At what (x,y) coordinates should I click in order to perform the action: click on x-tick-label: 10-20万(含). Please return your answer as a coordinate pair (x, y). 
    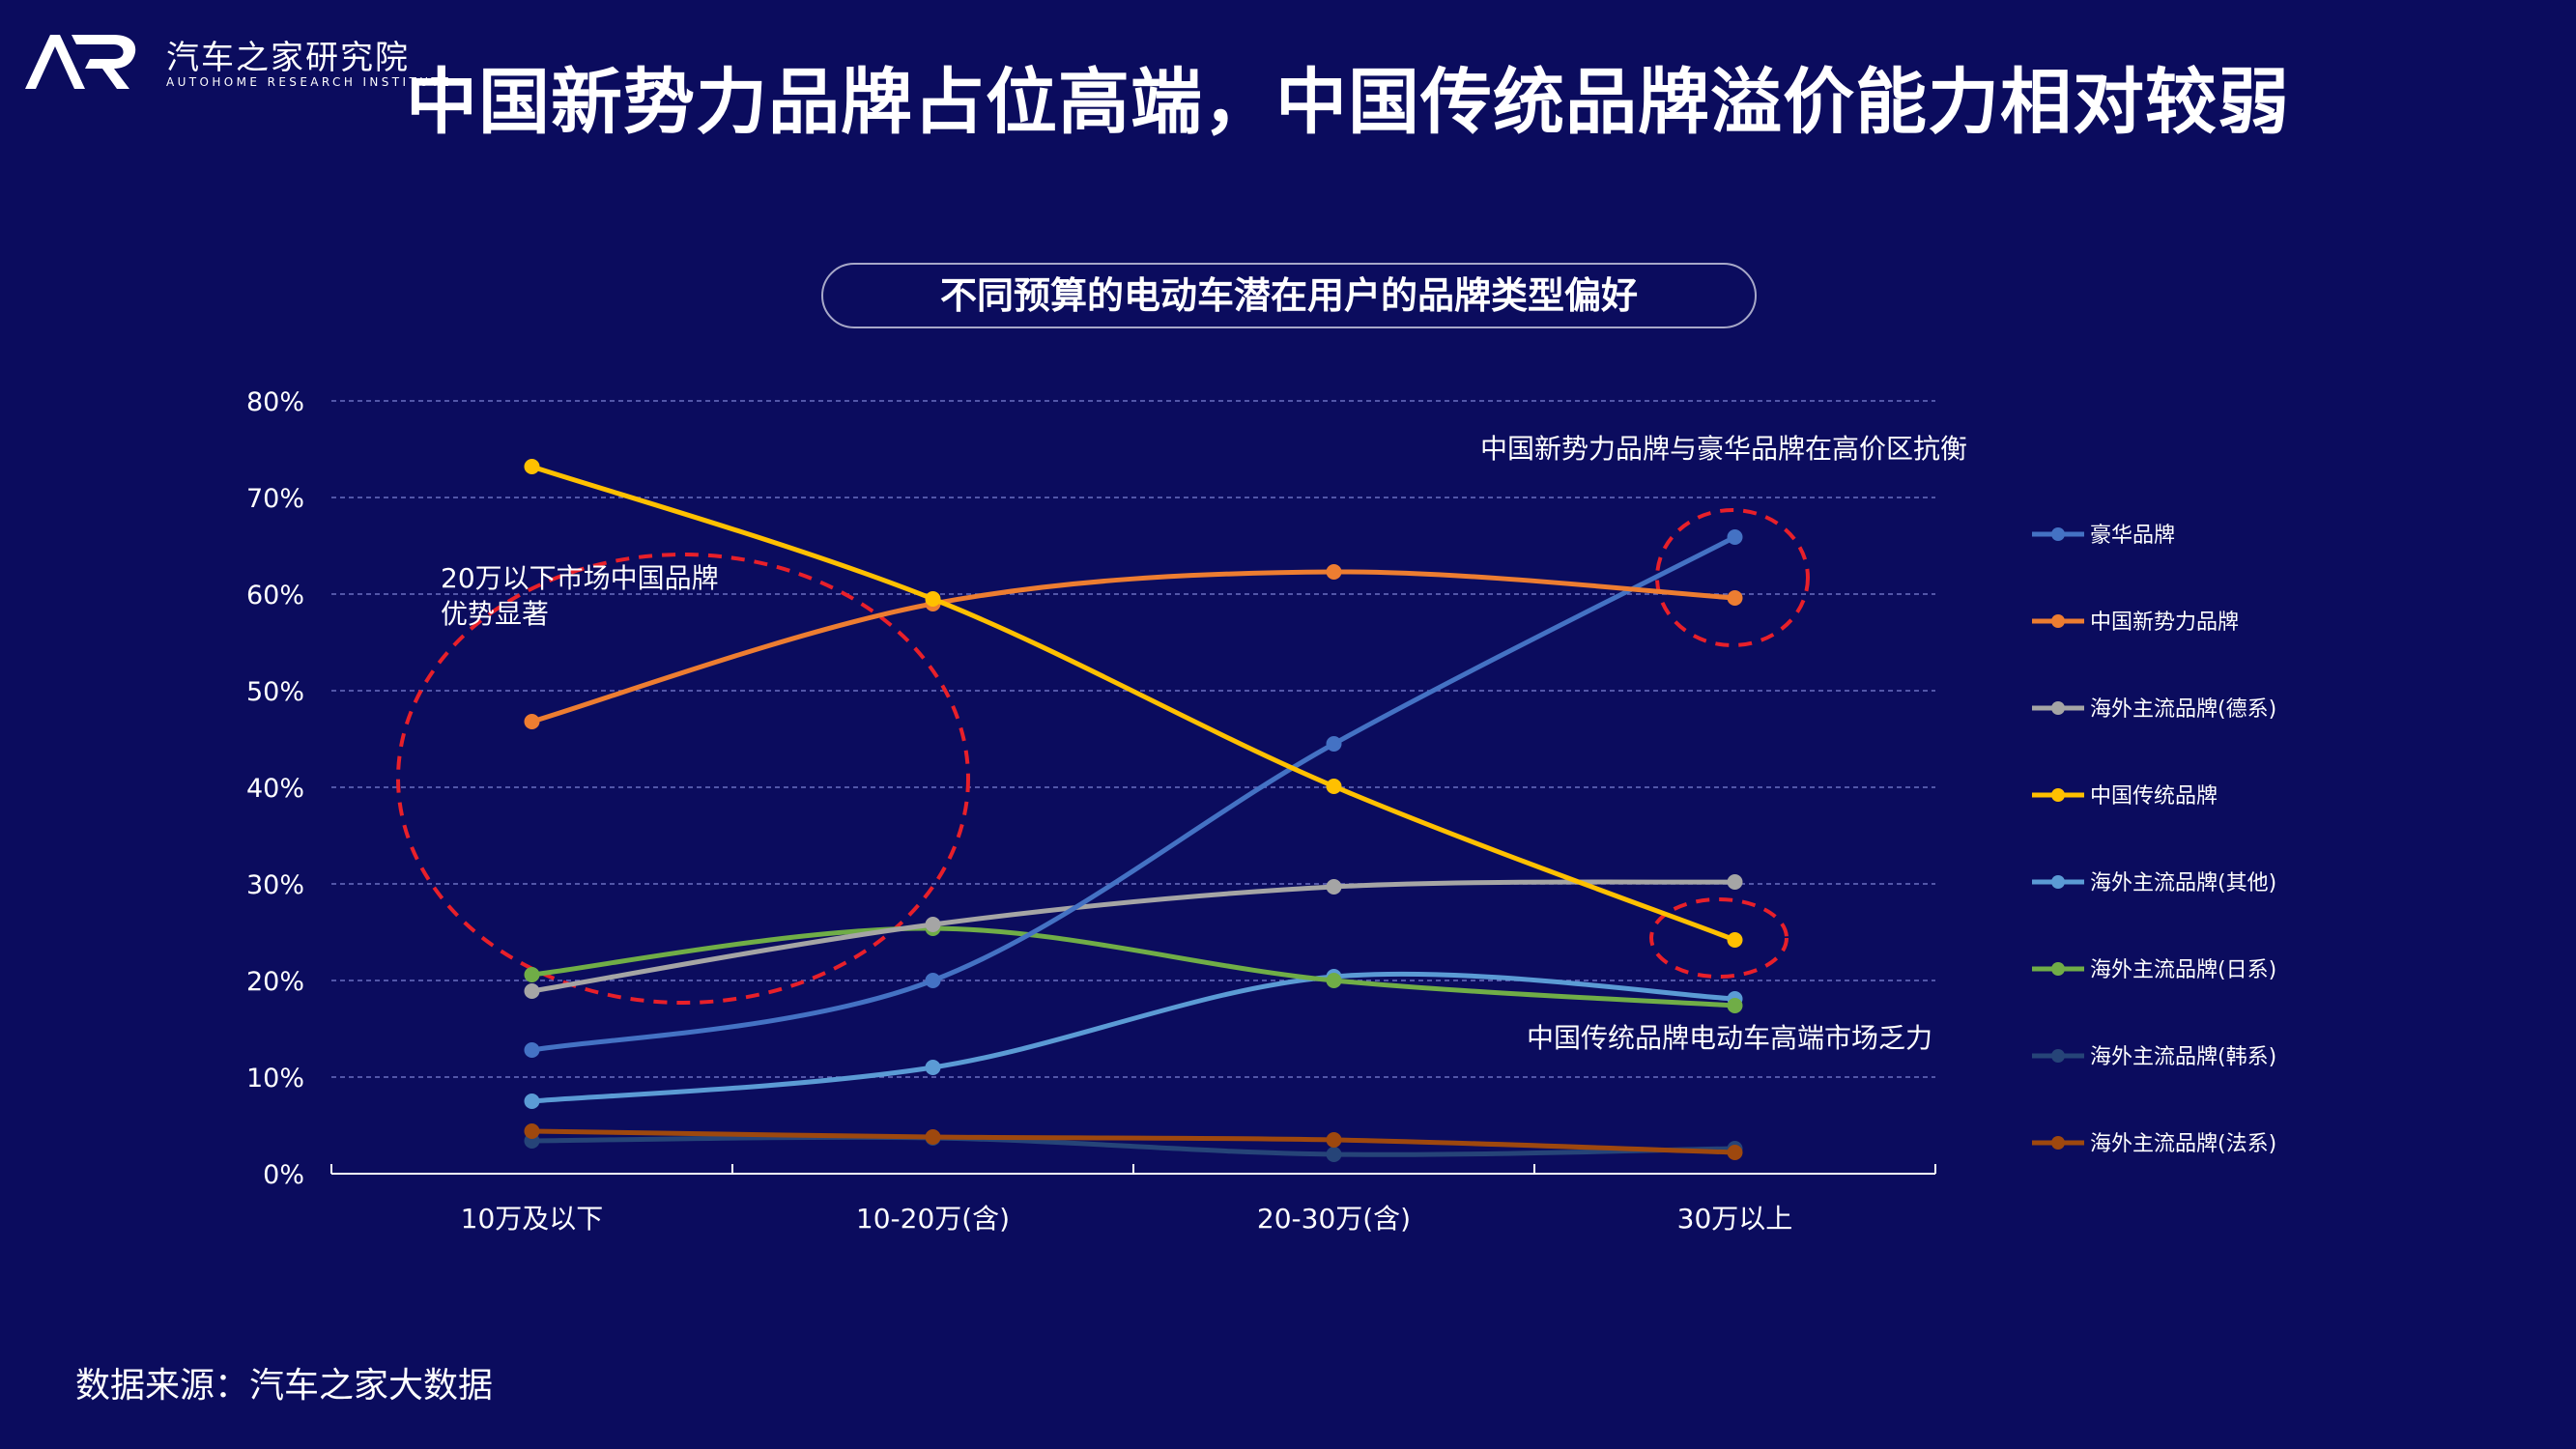
    Looking at the image, I should click on (933, 1219).